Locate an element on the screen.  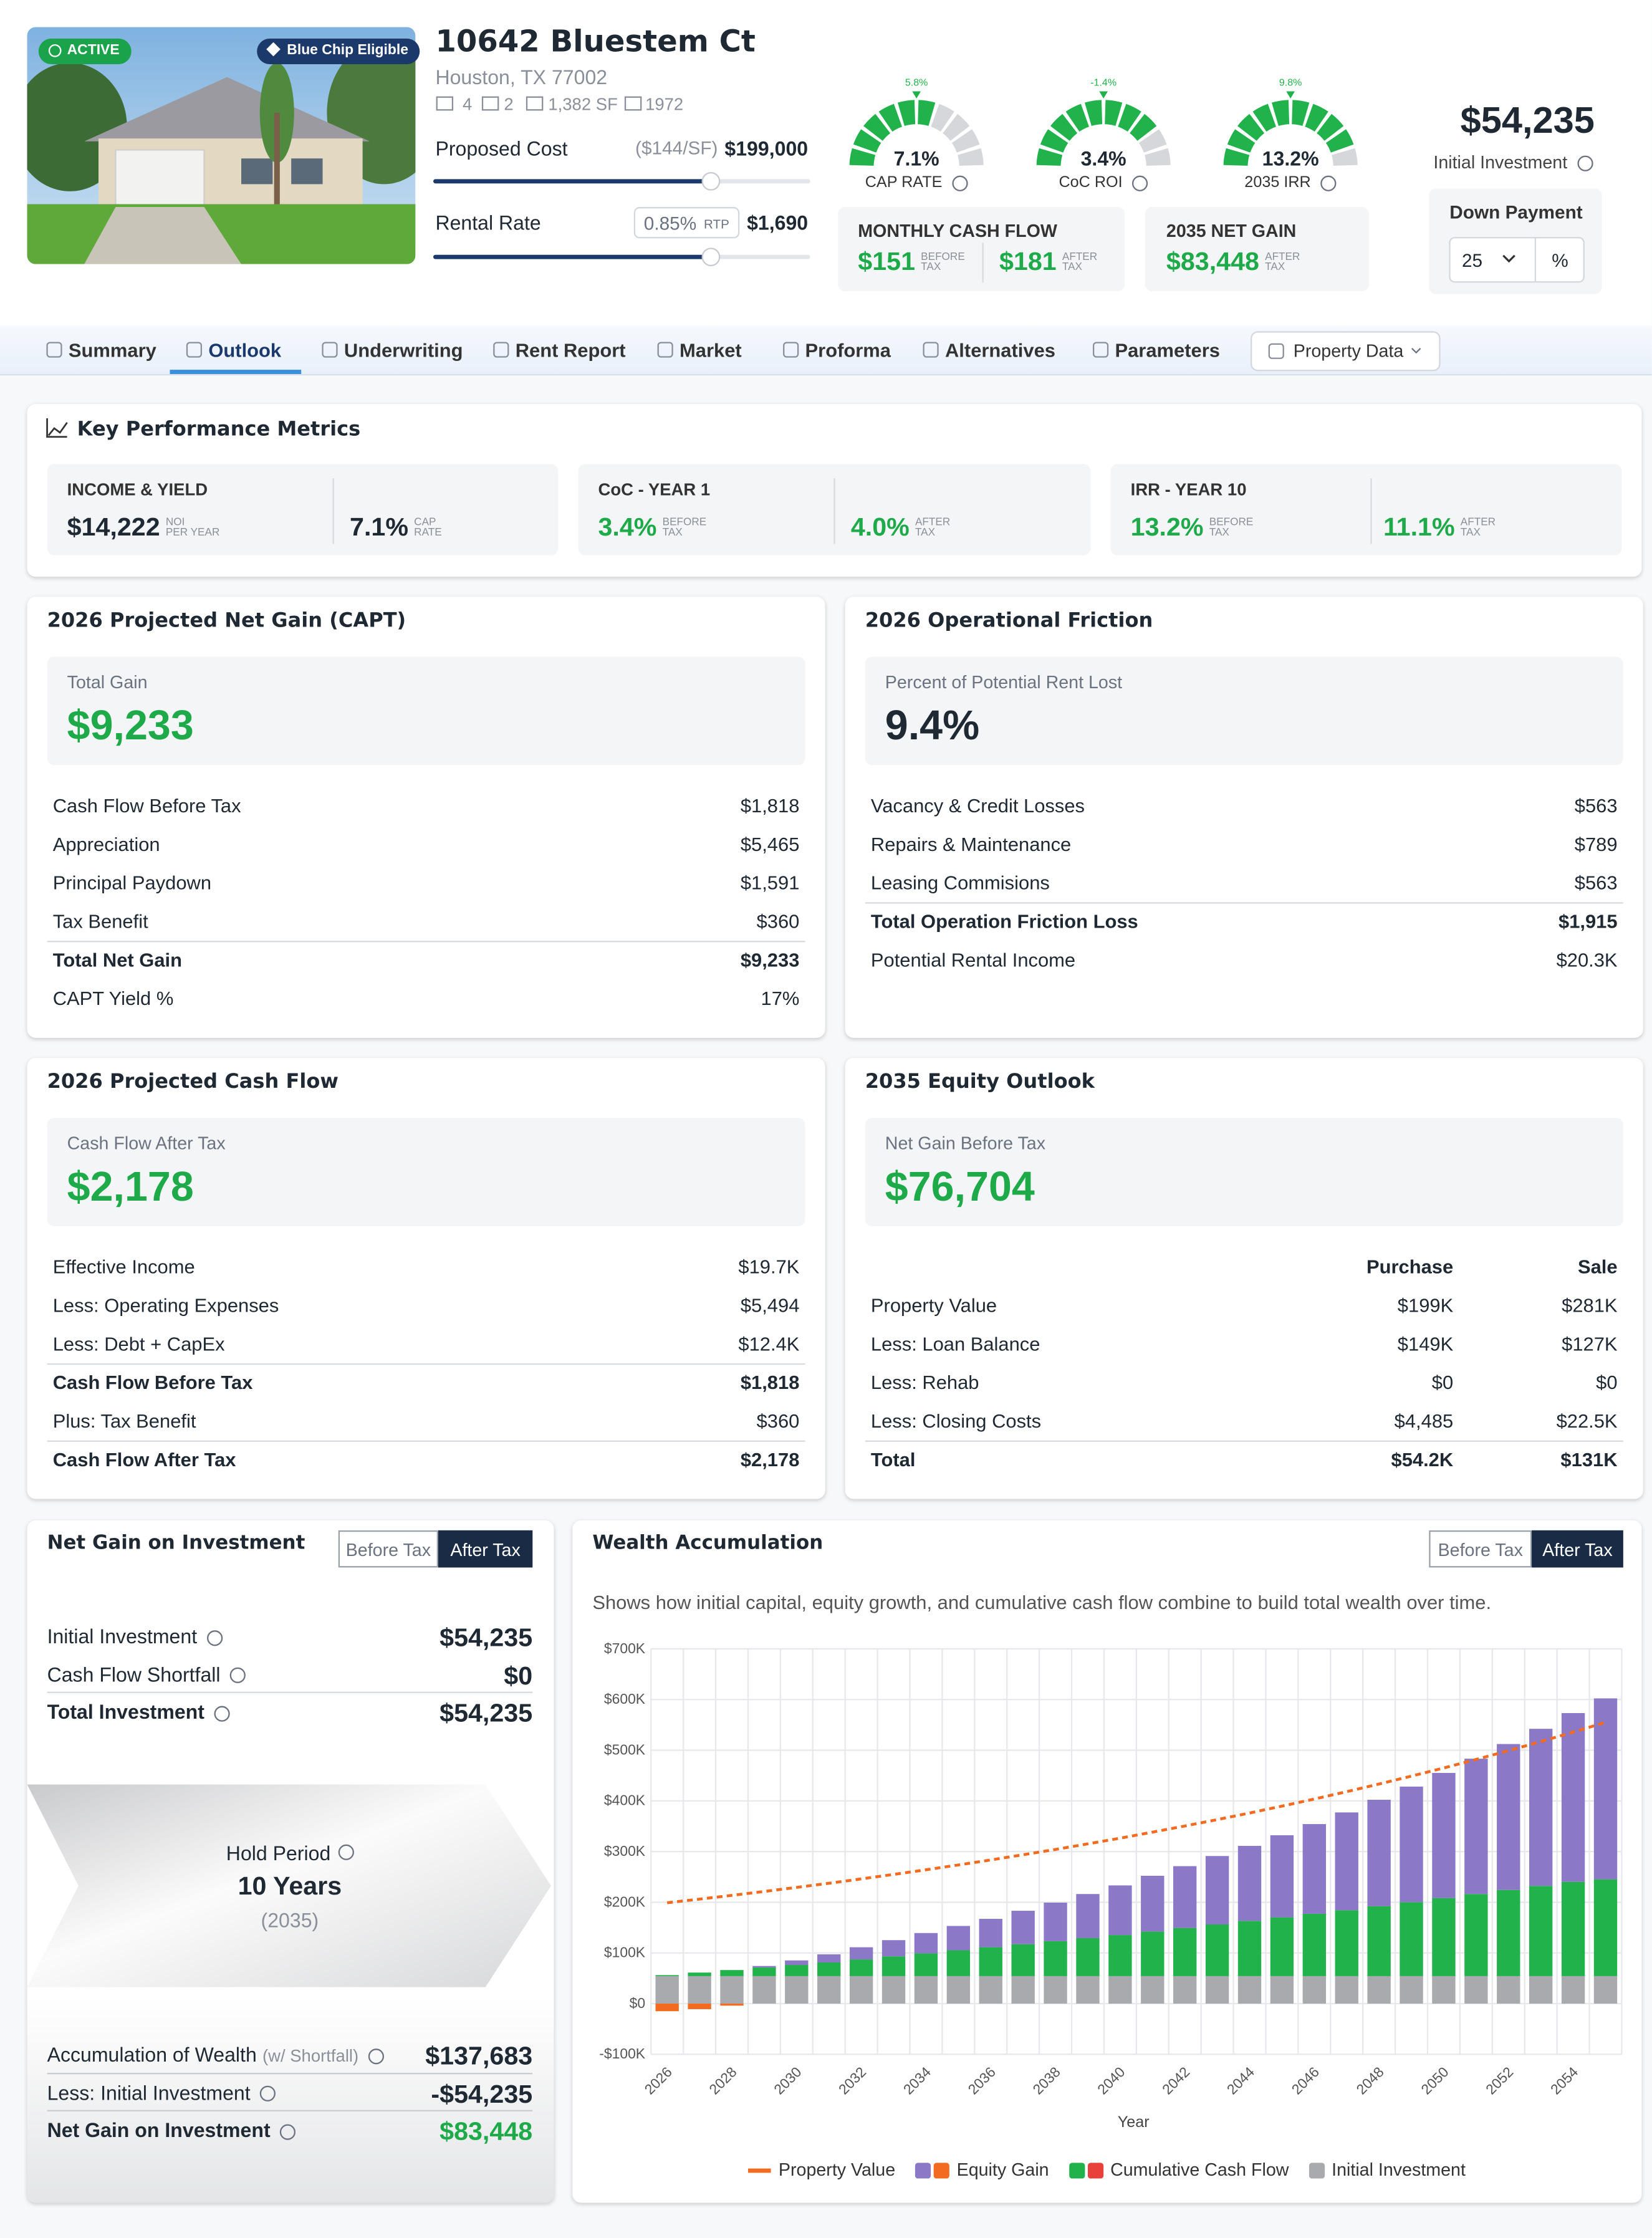
row-value: $360 is located at coordinates (778, 922).